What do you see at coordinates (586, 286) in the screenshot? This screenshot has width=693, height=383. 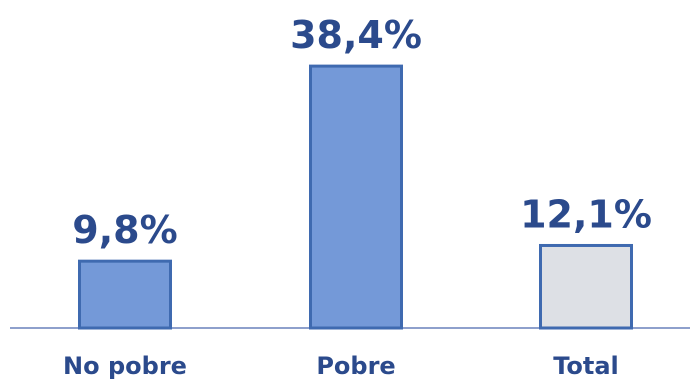 I see `bar-total` at bounding box center [586, 286].